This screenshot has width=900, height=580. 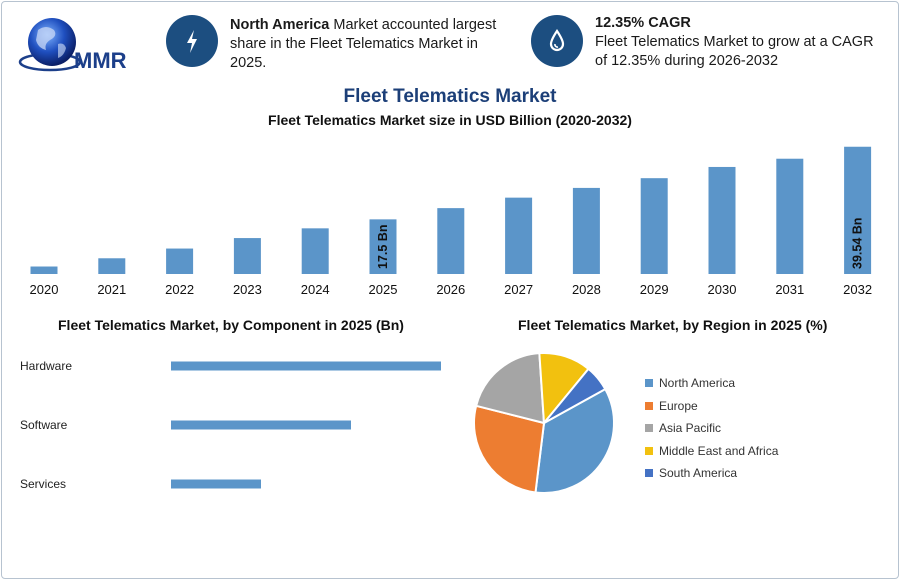 I want to click on bar-2024, so click(x=315, y=251).